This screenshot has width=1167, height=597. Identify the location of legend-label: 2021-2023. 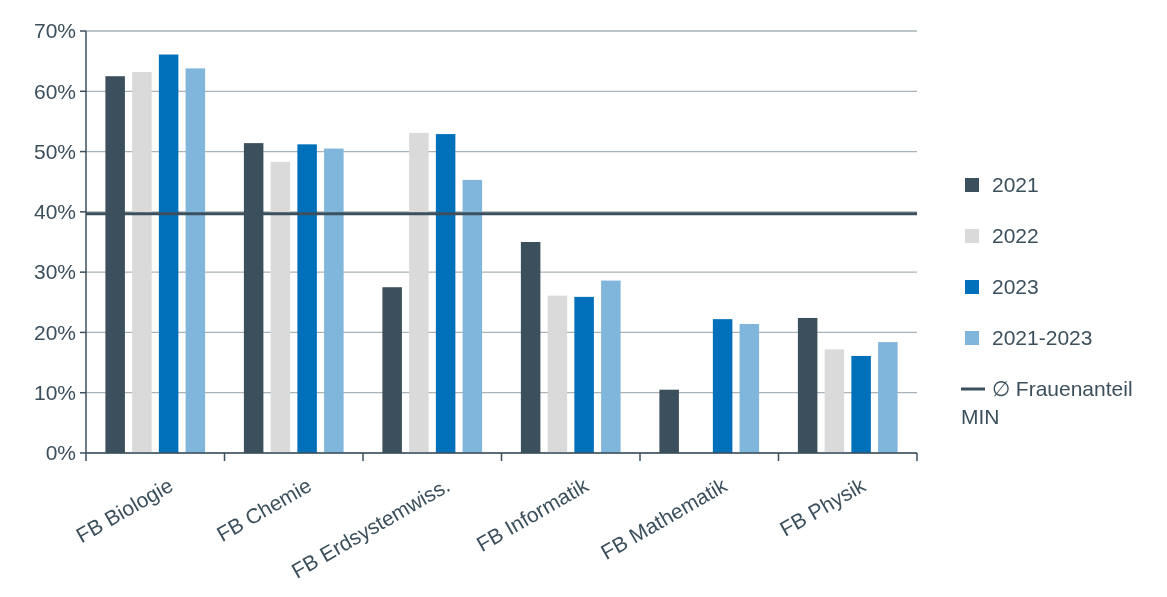
(1042, 338).